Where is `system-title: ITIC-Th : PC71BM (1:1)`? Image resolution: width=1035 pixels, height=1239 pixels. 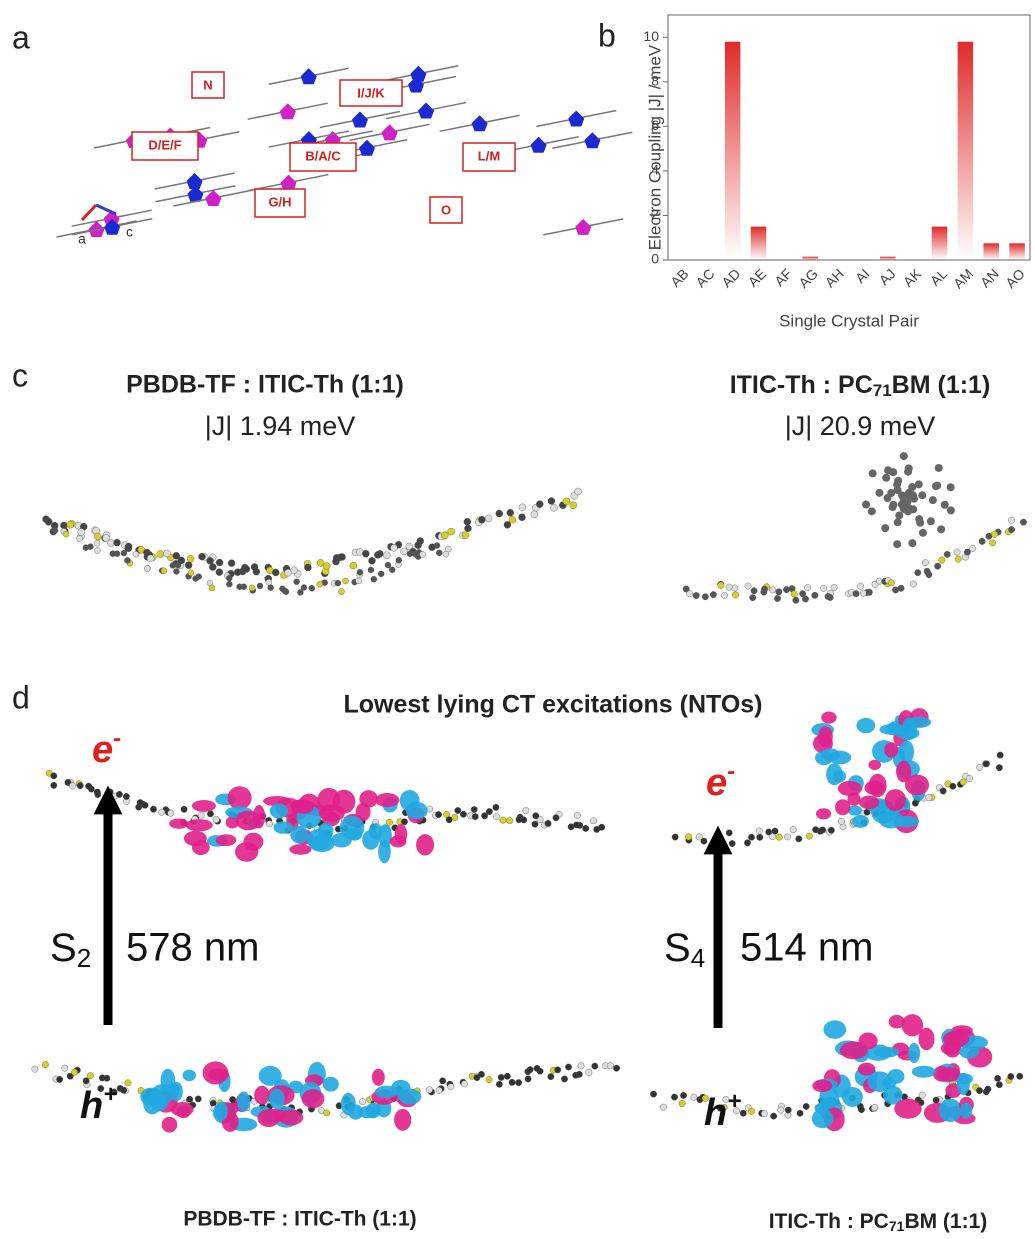 system-title: ITIC-Th : PC71BM (1:1) is located at coordinates (860, 386).